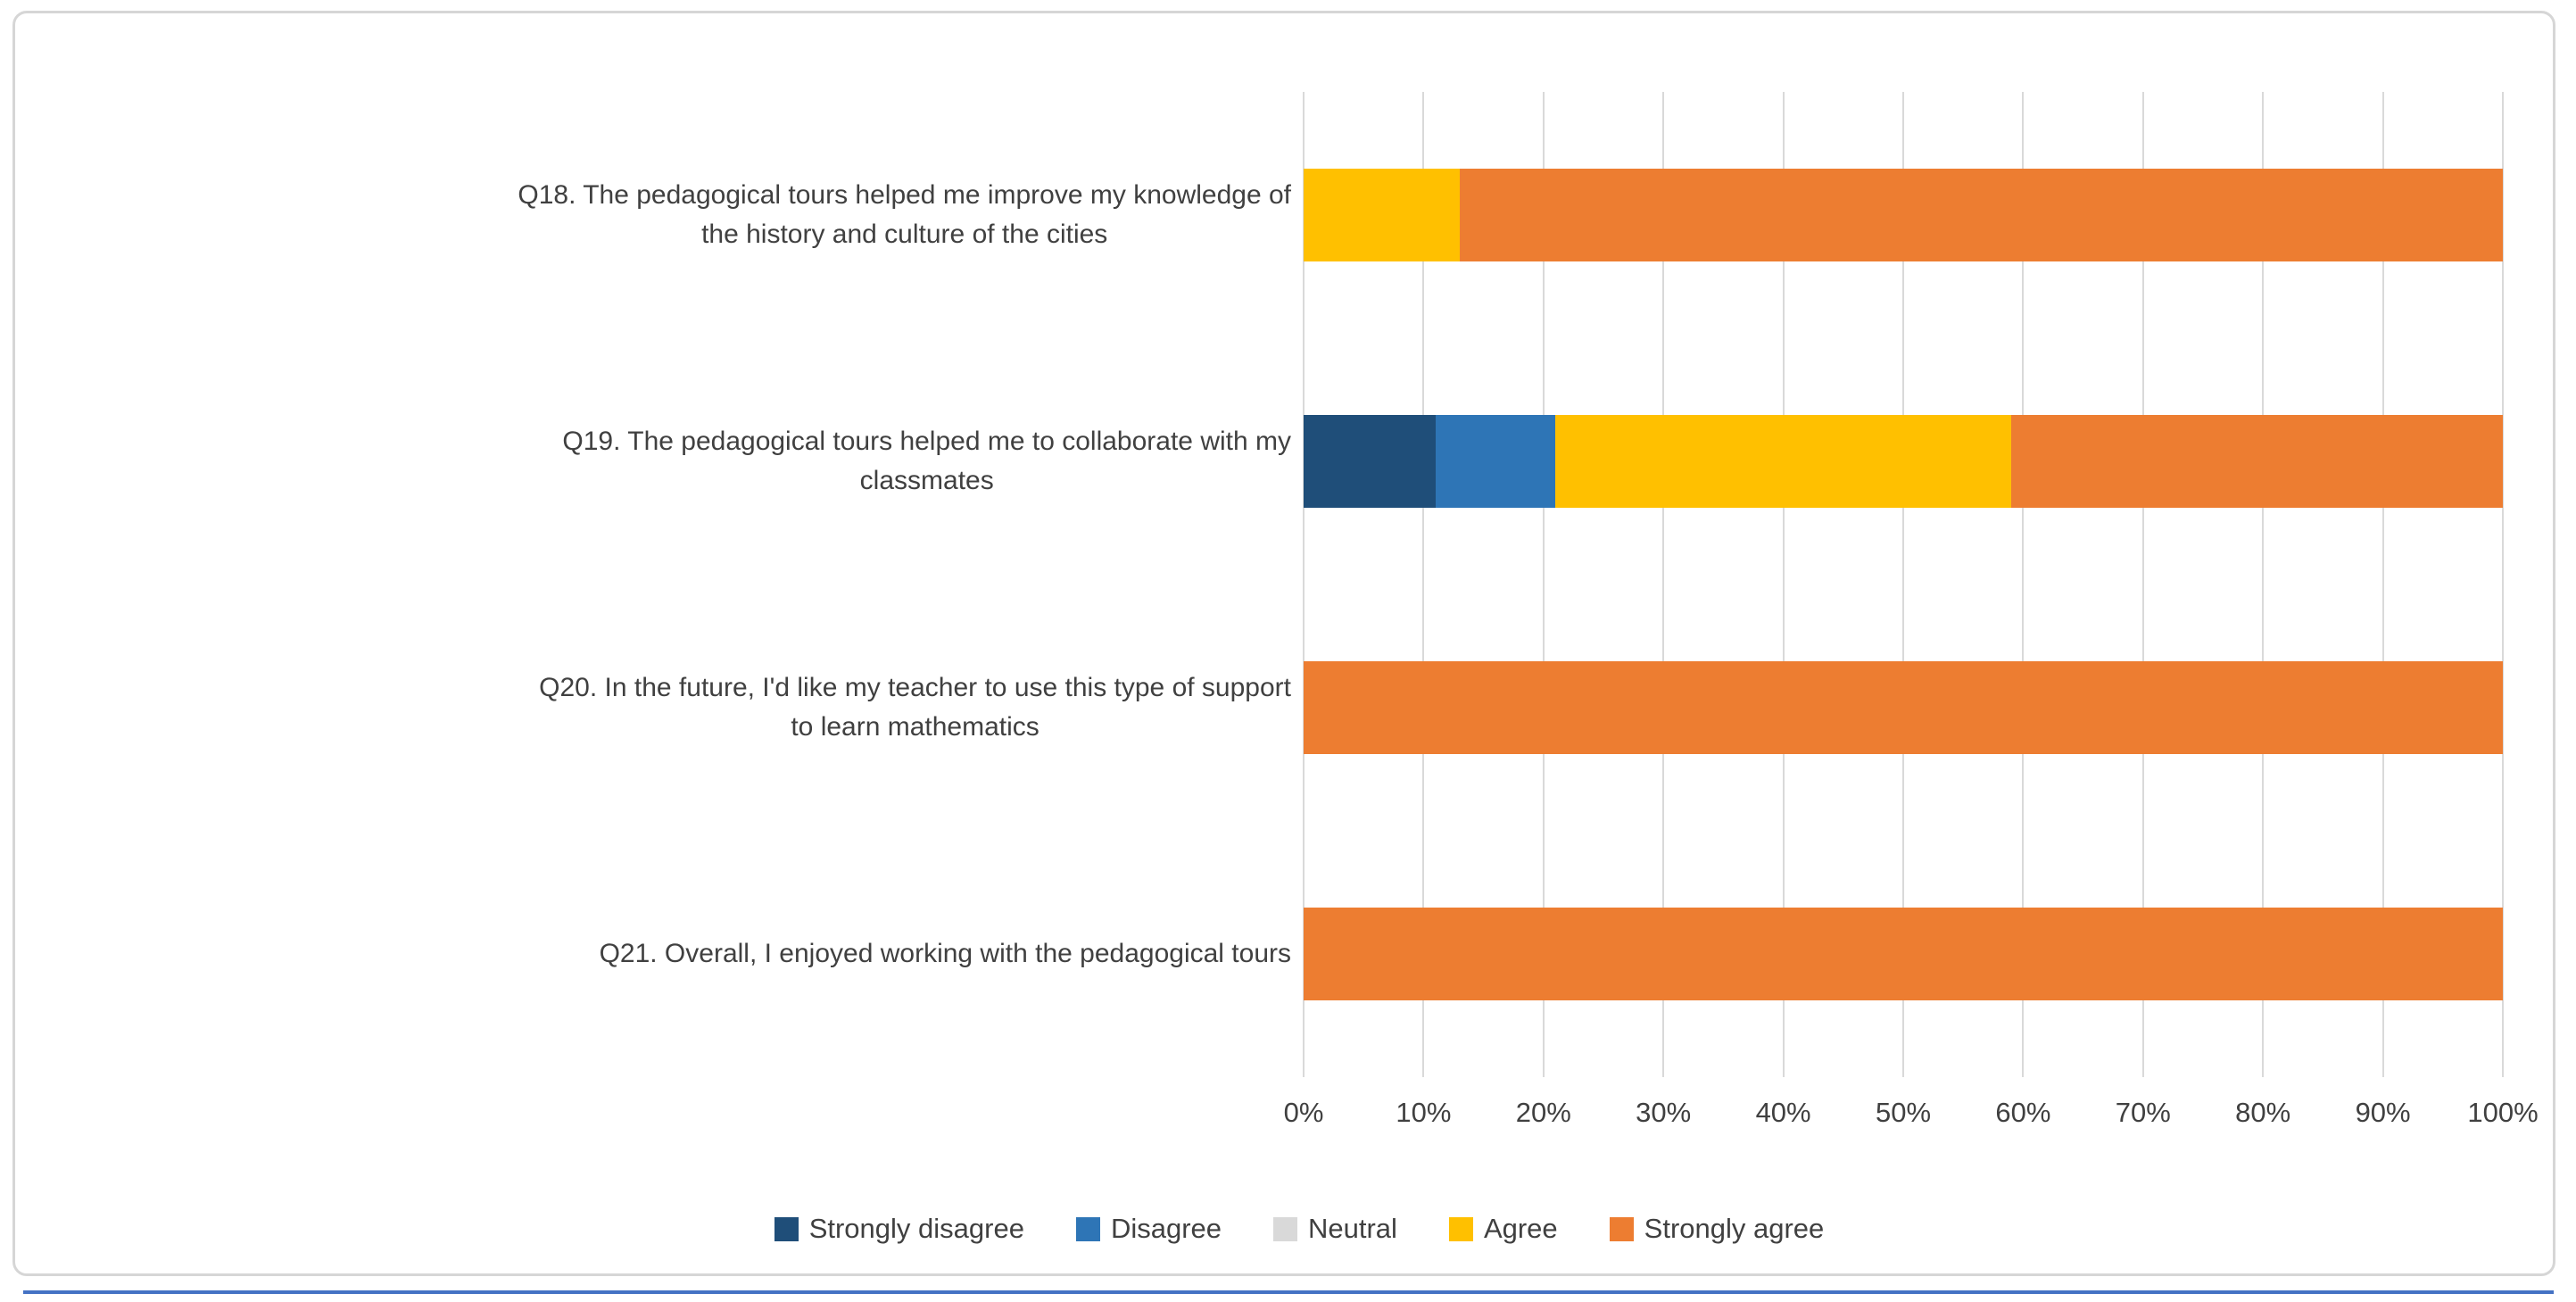 This screenshot has height=1302, width=2576. I want to click on x-axis-tick: 50%, so click(1903, 1112).